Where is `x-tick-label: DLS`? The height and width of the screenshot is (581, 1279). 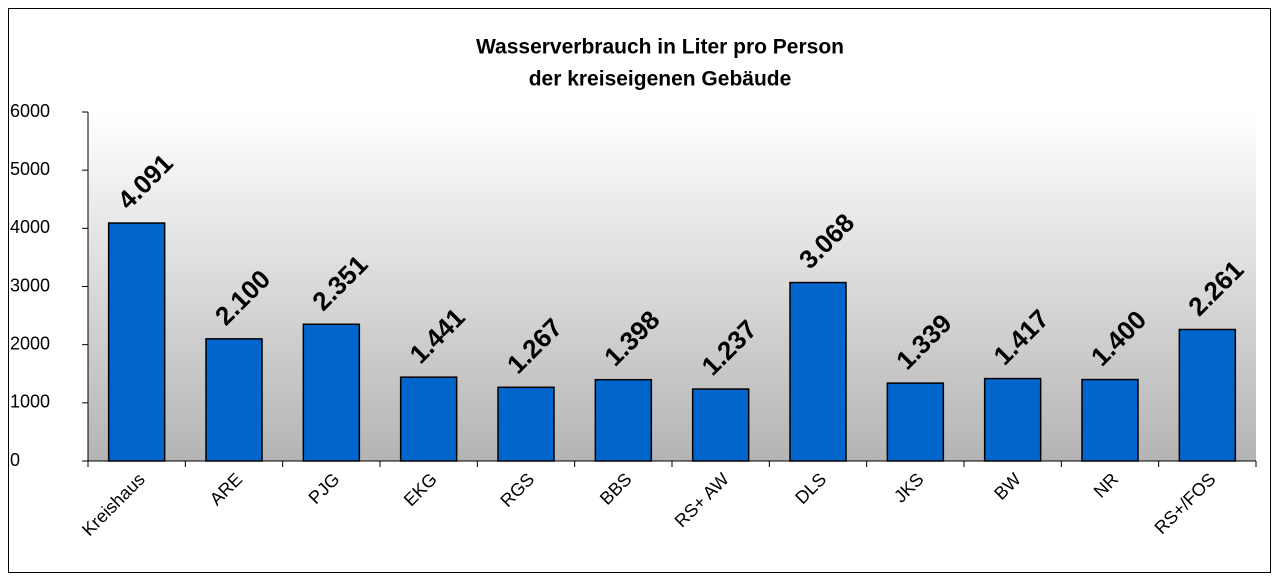 x-tick-label: DLS is located at coordinates (810, 488).